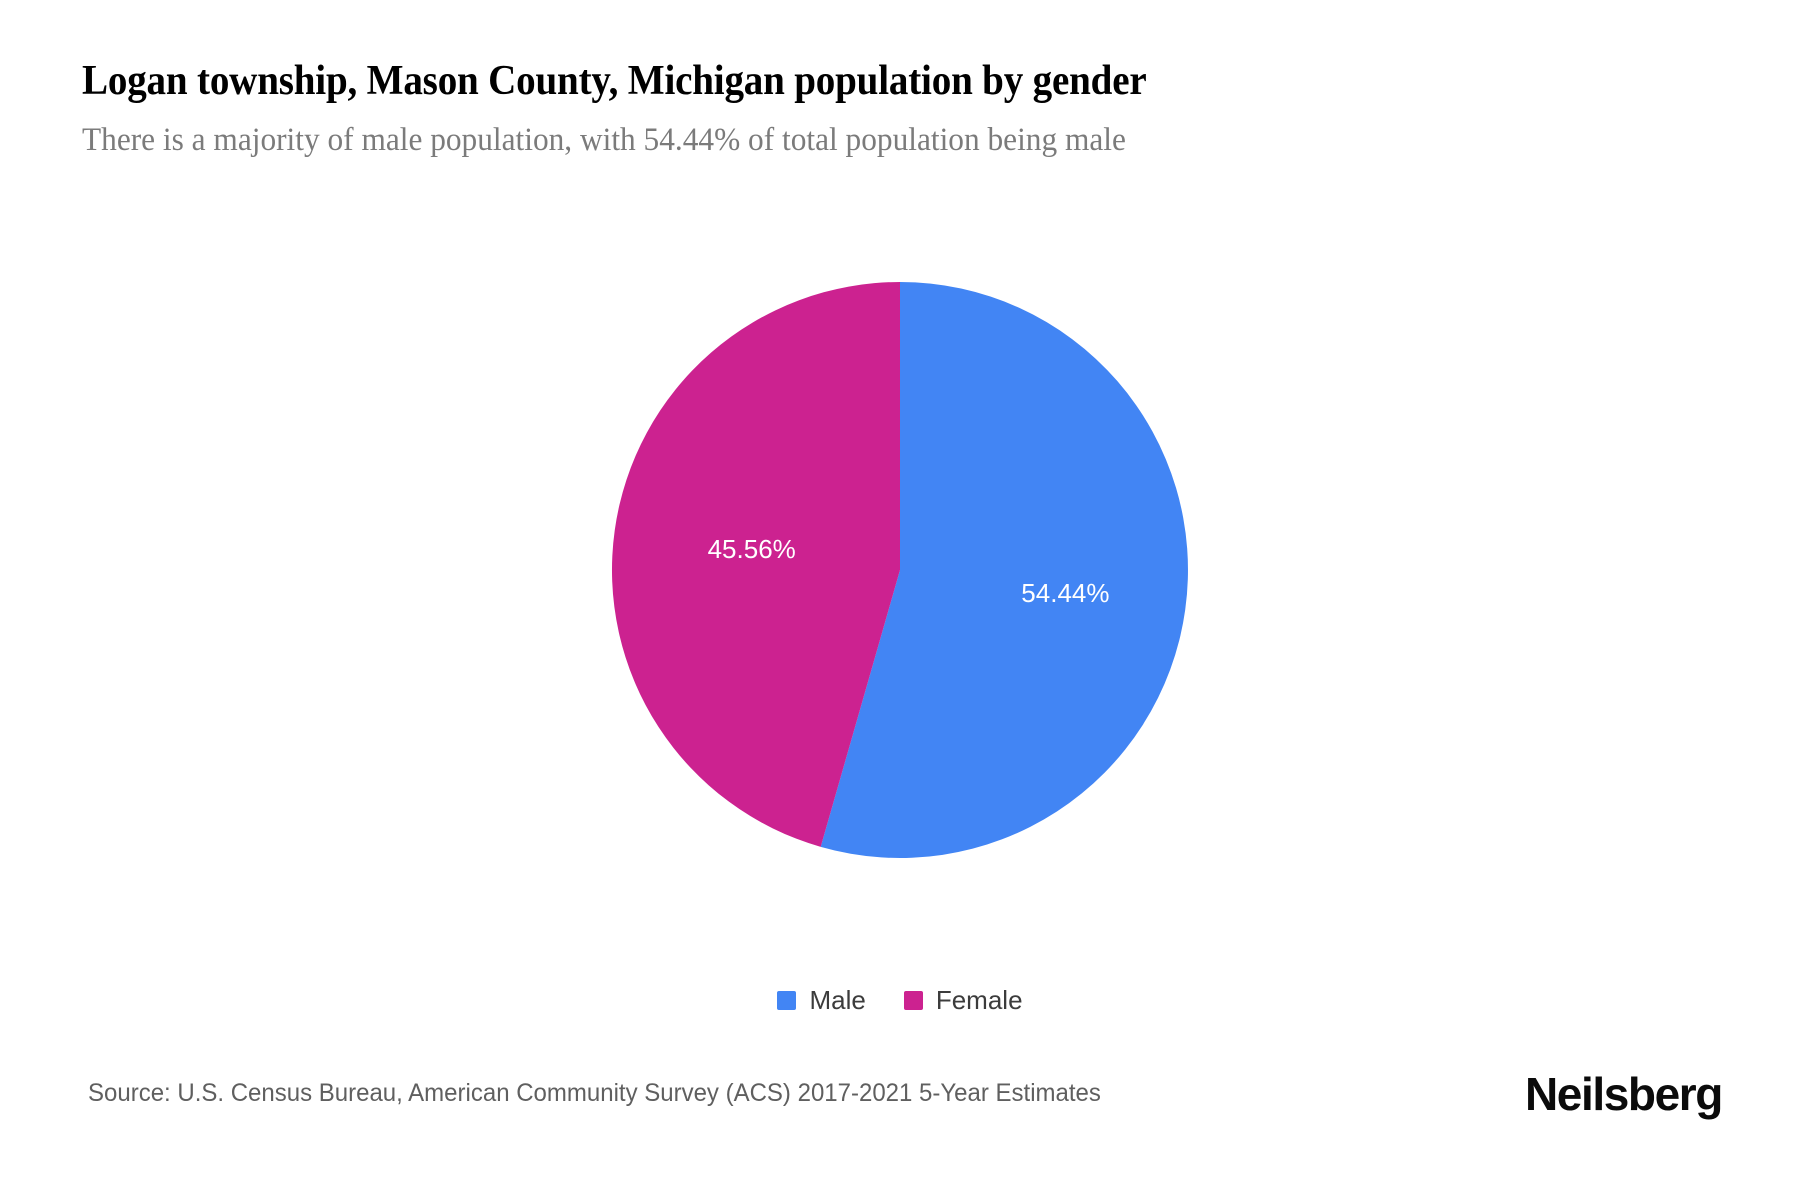 This screenshot has width=1800, height=1200. Describe the element at coordinates (837, 1000) in the screenshot. I see `legend-label-male: Male` at that location.